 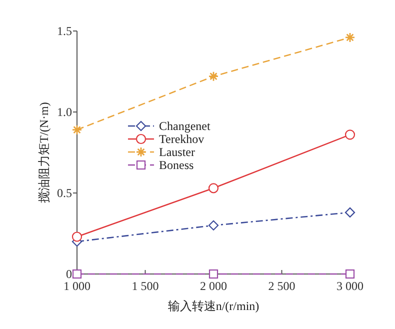 What do you see at coordinates (176, 165) in the screenshot?
I see `legend-label: Boness` at bounding box center [176, 165].